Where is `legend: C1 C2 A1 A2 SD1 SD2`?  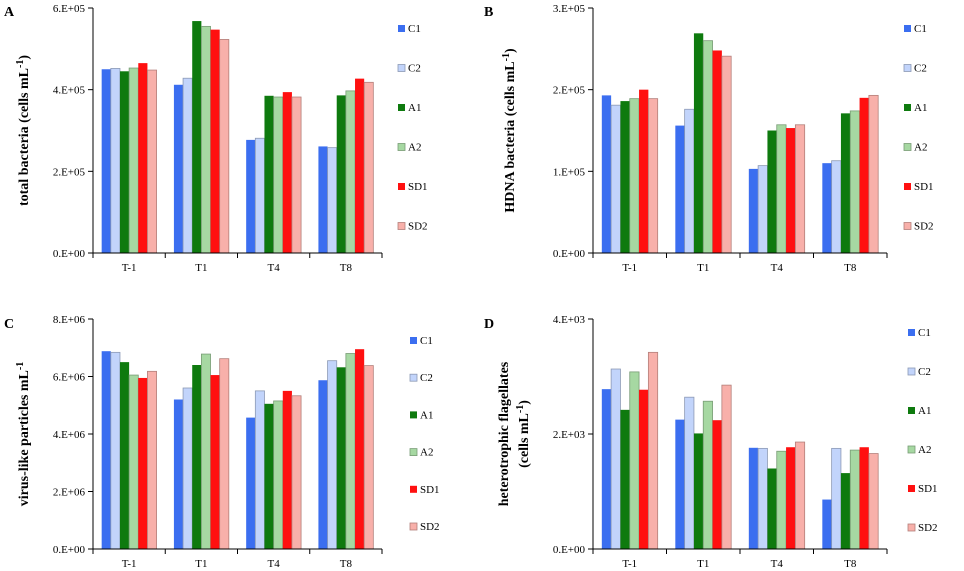 legend: C1 C2 A1 A2 SD1 SD2 is located at coordinates (918, 128).